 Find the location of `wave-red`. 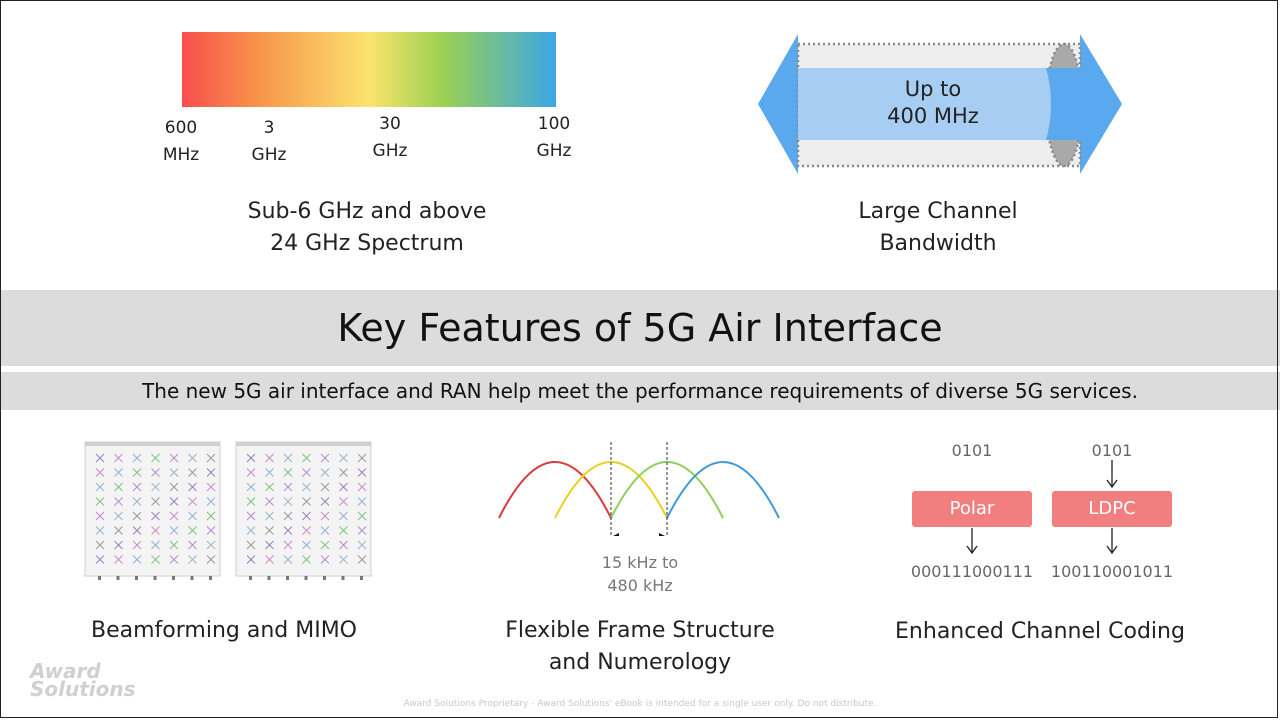

wave-red is located at coordinates (555, 490).